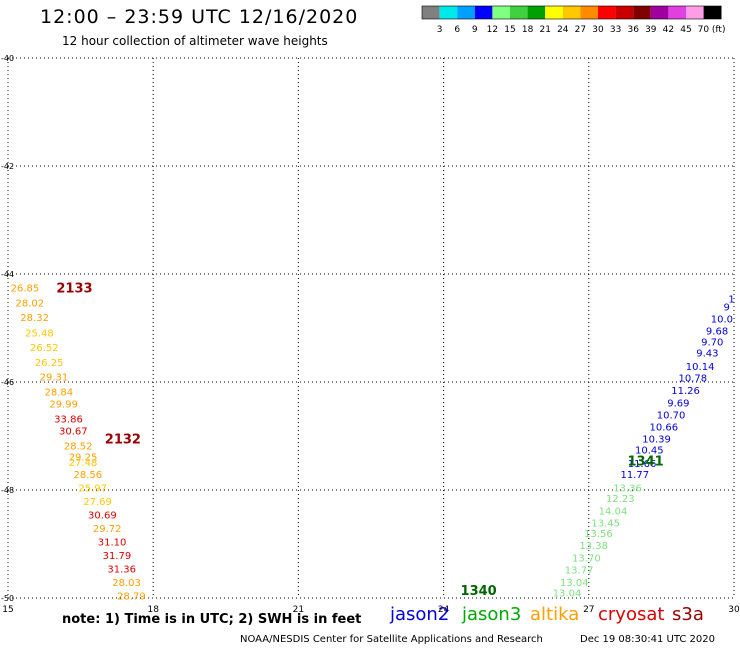  I want to click on legend-jason2: jason2, so click(420, 614).